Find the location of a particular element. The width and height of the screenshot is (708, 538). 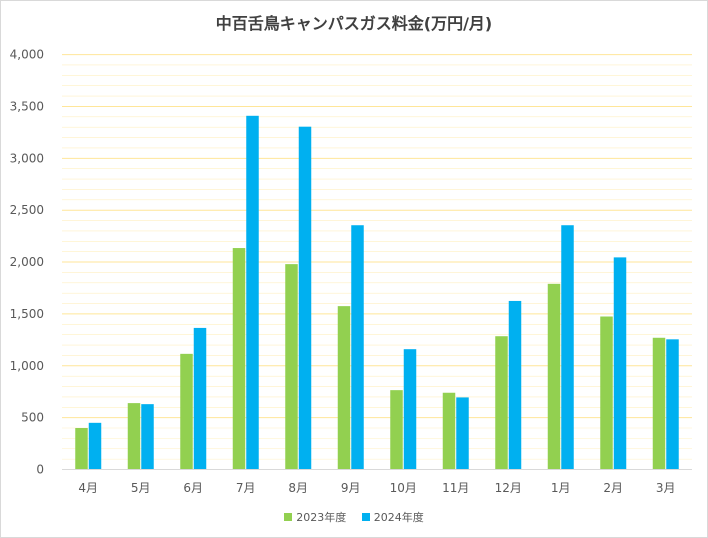

legend-swatch-2023 is located at coordinates (288, 517).